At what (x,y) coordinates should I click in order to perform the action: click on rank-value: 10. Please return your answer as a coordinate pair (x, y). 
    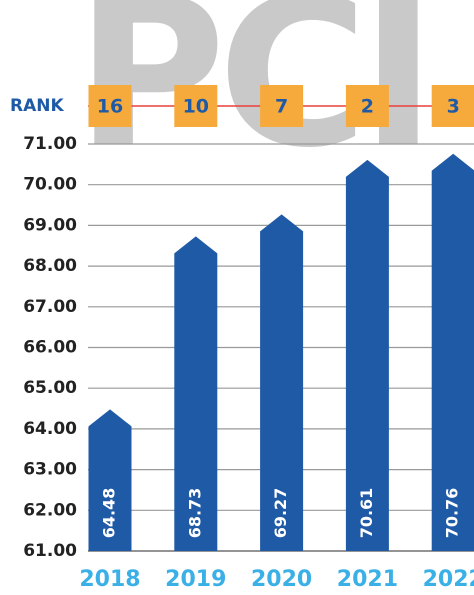
    Looking at the image, I should click on (196, 107).